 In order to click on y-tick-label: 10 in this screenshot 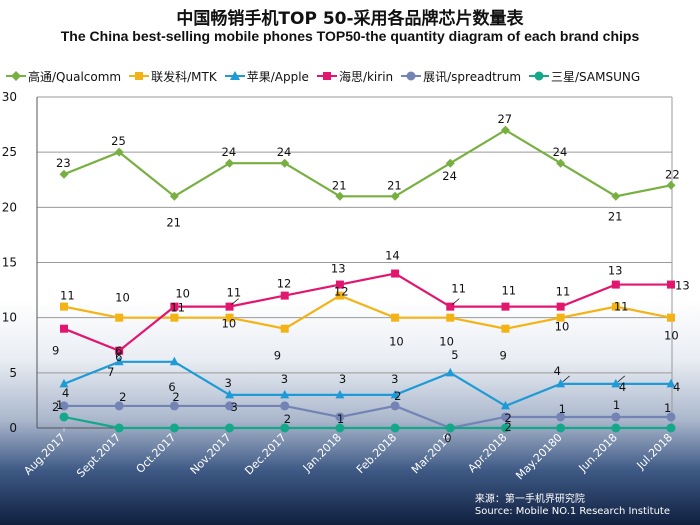, I will do `click(9, 318)`.